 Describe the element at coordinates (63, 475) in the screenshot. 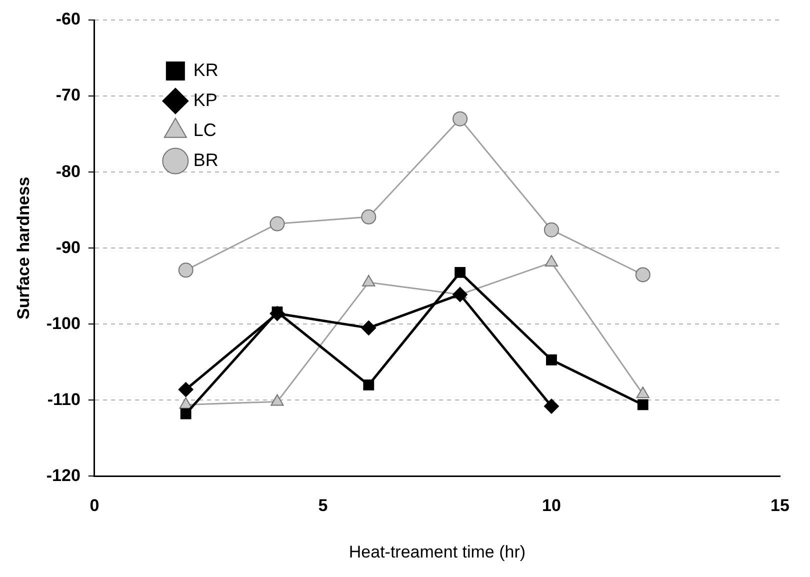

I see `y-tick-label: -120` at that location.